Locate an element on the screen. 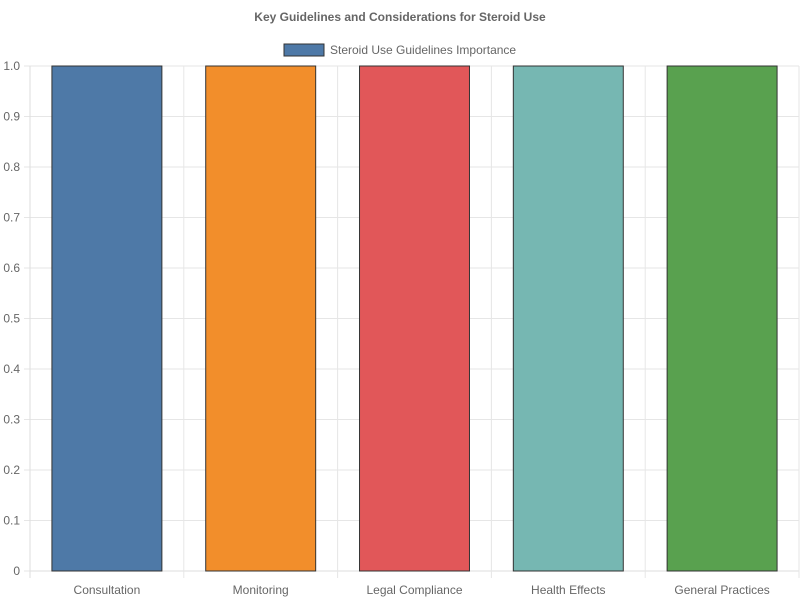 The height and width of the screenshot is (600, 800). x-tick-label: Monitoring is located at coordinates (261, 590).